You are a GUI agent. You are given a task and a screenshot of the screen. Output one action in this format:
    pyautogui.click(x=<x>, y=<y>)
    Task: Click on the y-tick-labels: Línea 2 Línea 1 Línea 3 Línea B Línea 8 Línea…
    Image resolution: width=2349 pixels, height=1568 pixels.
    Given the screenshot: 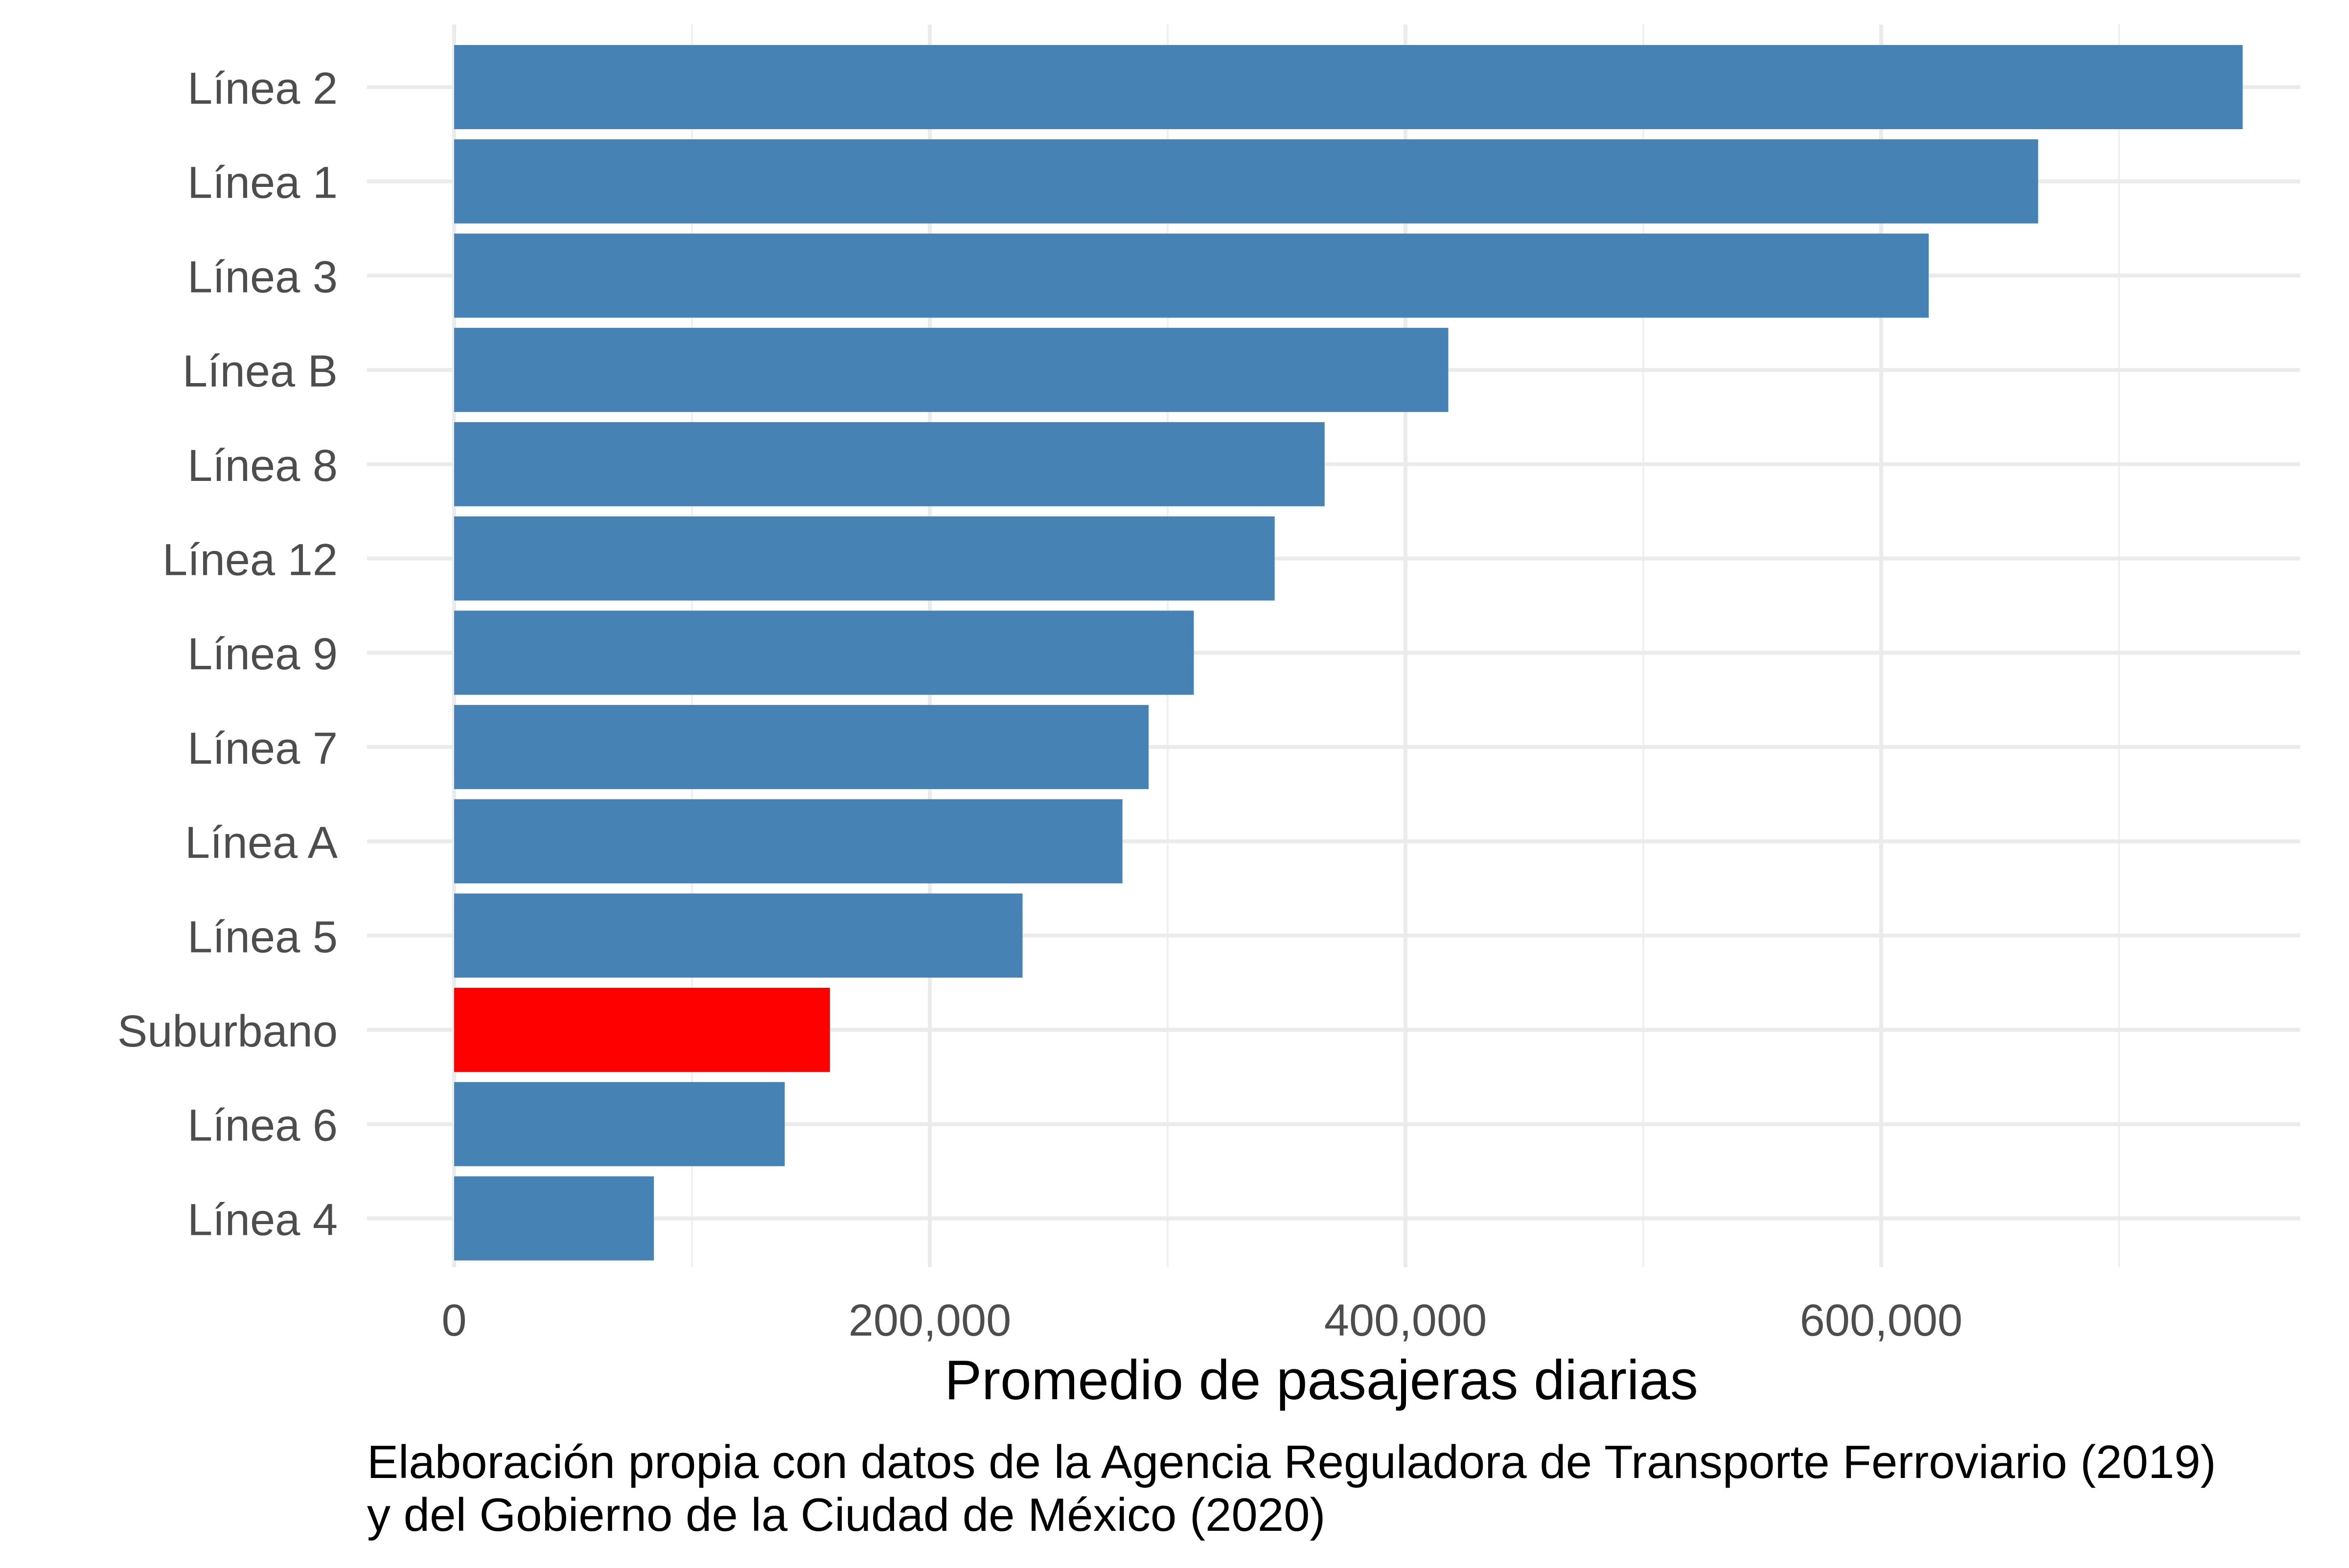 What is the action you would take?
    pyautogui.click(x=227, y=655)
    